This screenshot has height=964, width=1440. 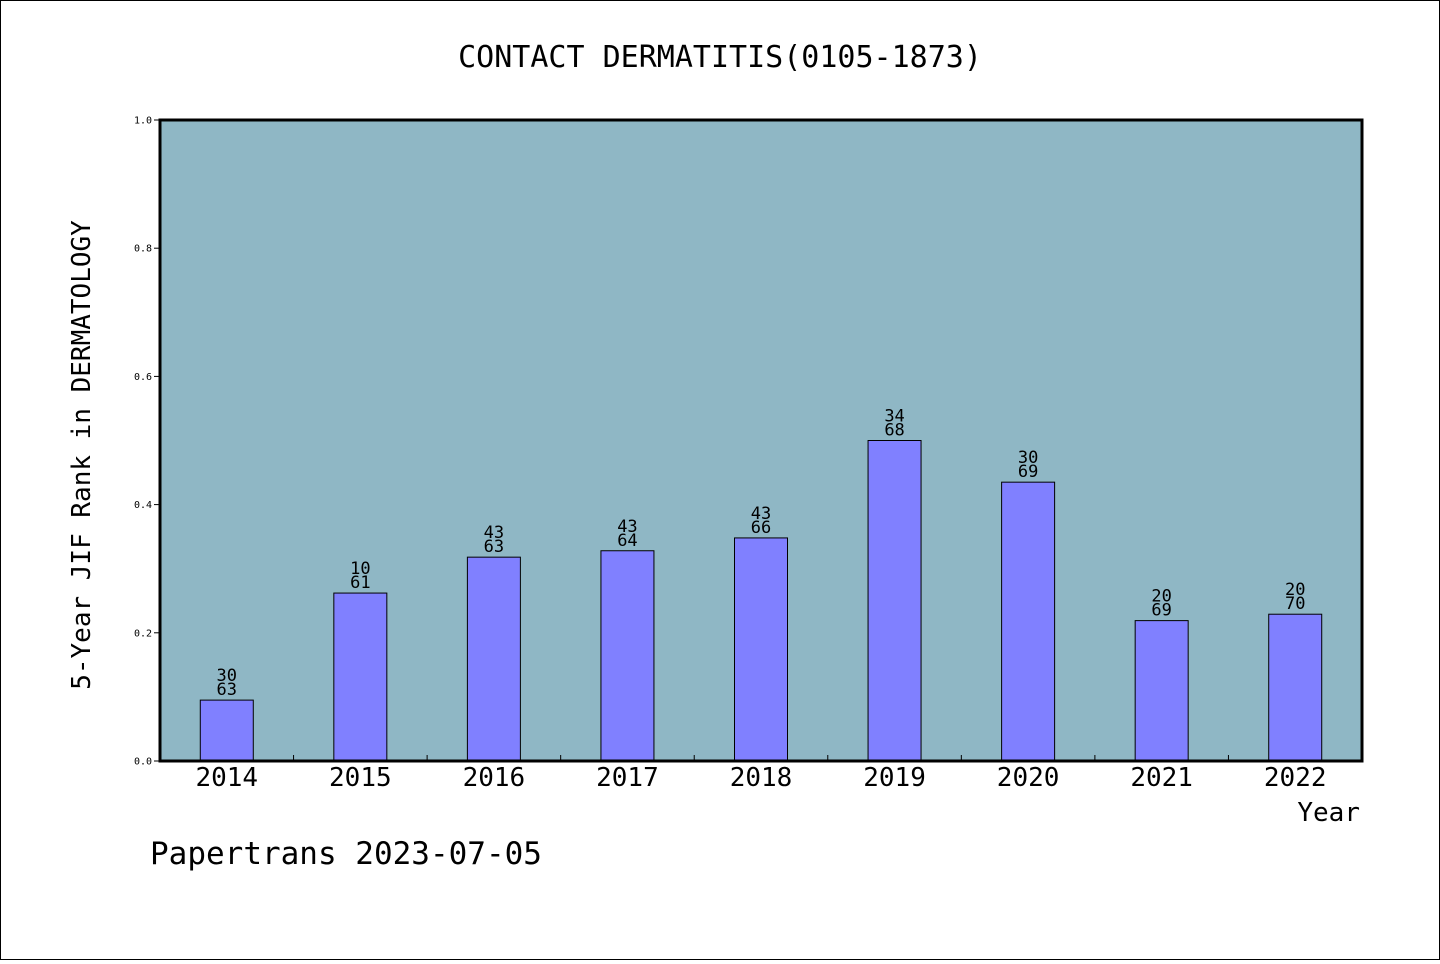 What do you see at coordinates (143, 505) in the screenshot?
I see `y-tick-label: 0.4` at bounding box center [143, 505].